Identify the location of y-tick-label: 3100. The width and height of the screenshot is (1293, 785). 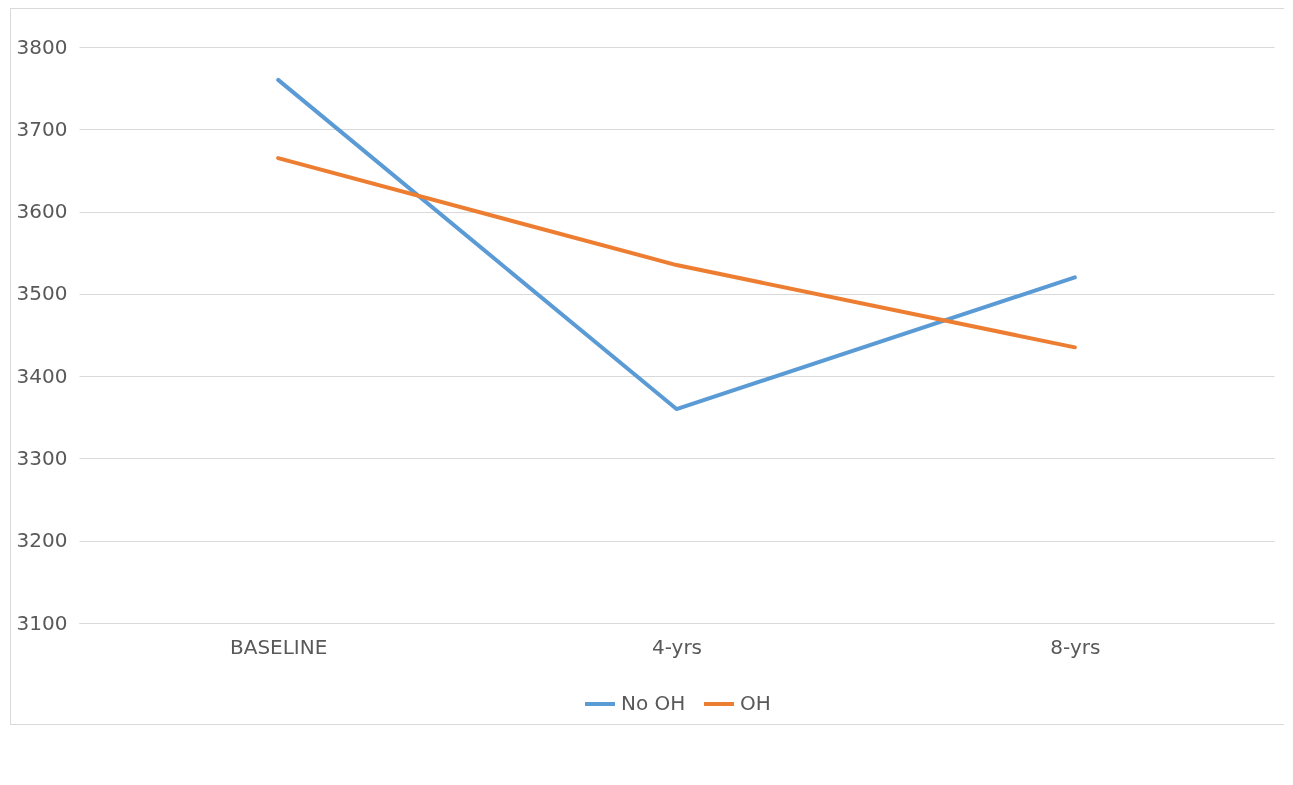
(42, 622).